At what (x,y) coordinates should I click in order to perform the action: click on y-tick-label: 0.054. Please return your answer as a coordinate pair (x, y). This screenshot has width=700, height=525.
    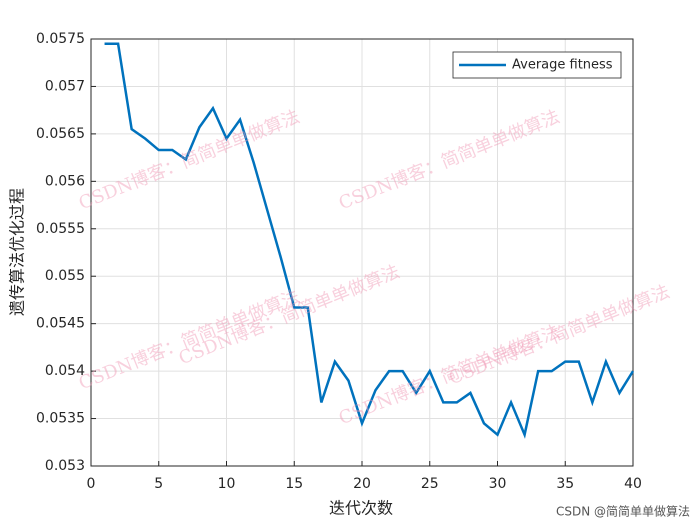
    Looking at the image, I should click on (65, 371).